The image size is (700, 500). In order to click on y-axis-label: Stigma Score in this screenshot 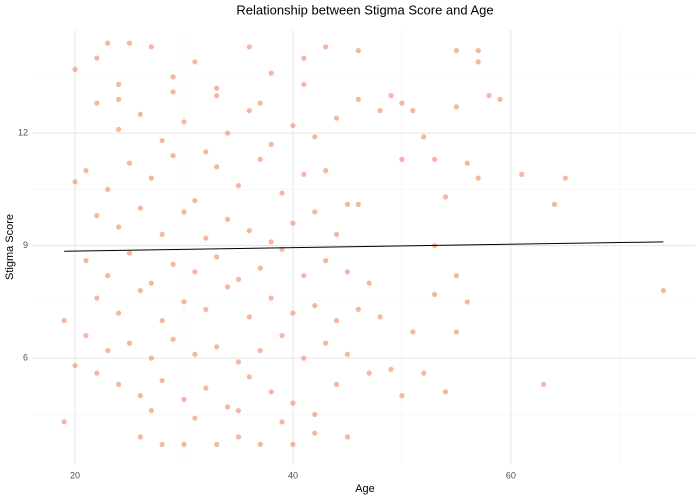, I will do `click(10, 247)`.